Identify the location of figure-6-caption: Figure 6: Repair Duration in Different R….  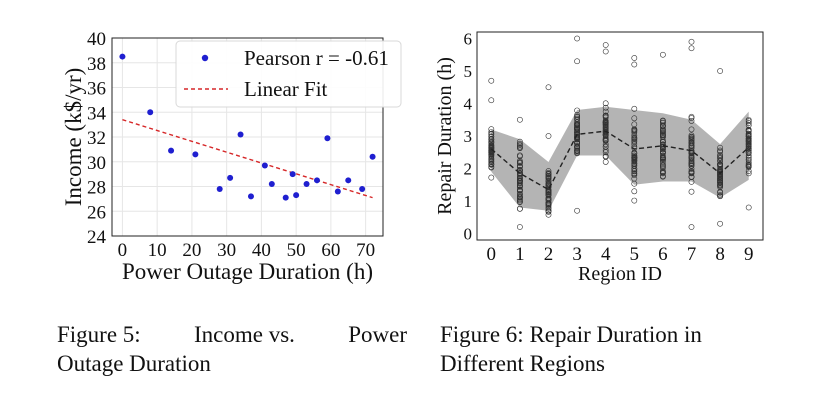
(605, 349).